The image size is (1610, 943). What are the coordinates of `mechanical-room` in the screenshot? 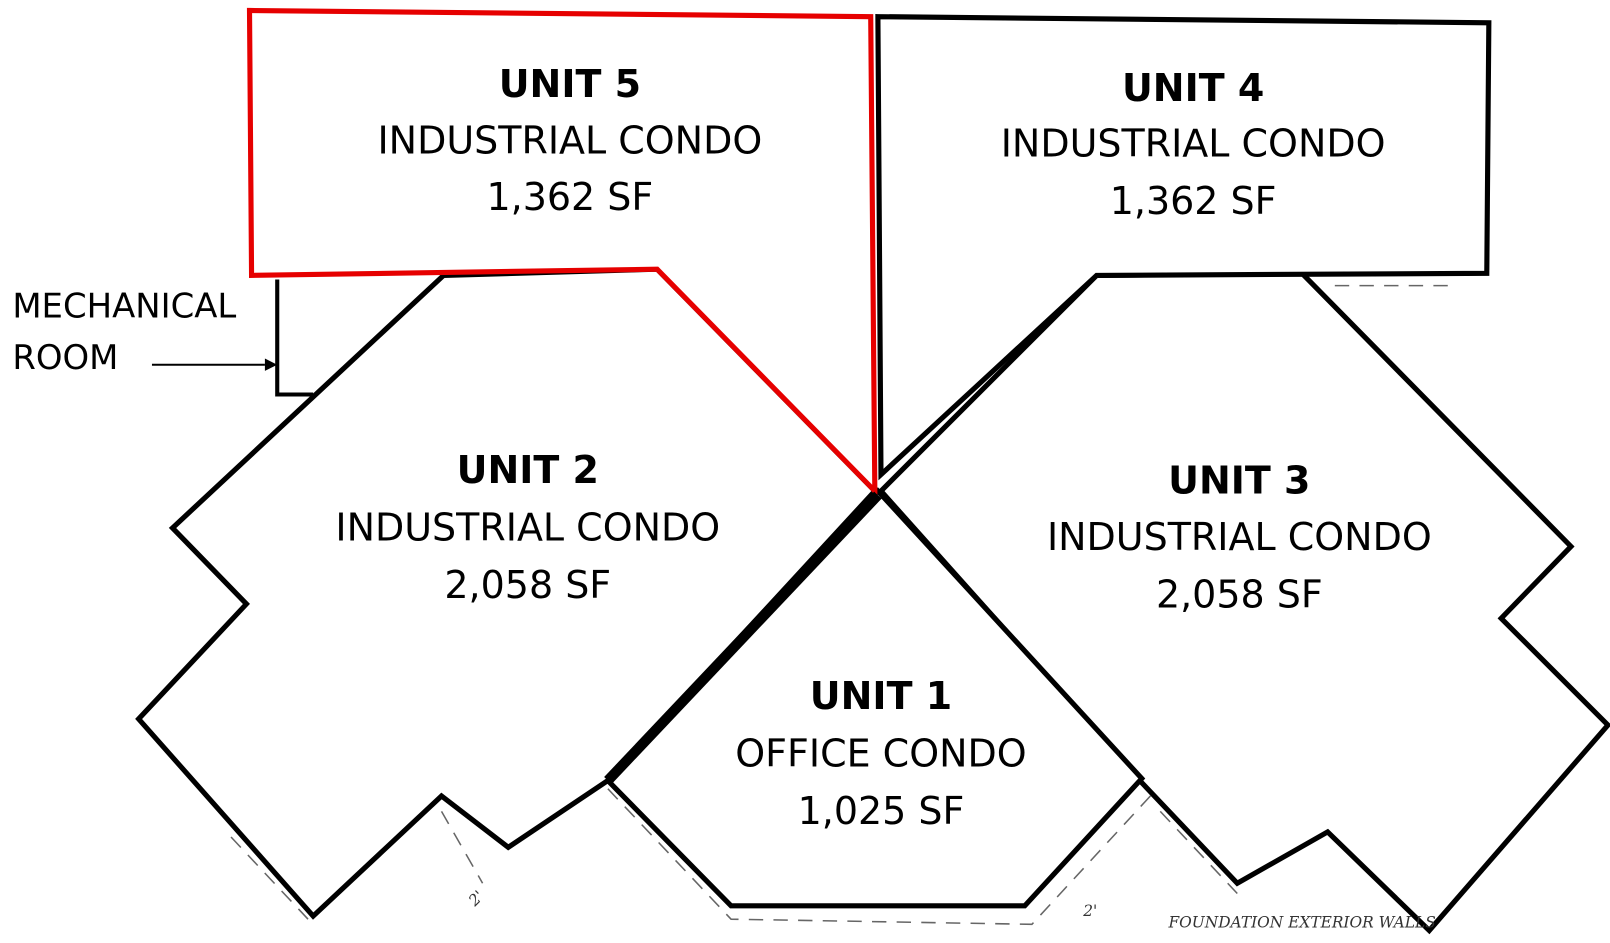 It's located at (294, 338).